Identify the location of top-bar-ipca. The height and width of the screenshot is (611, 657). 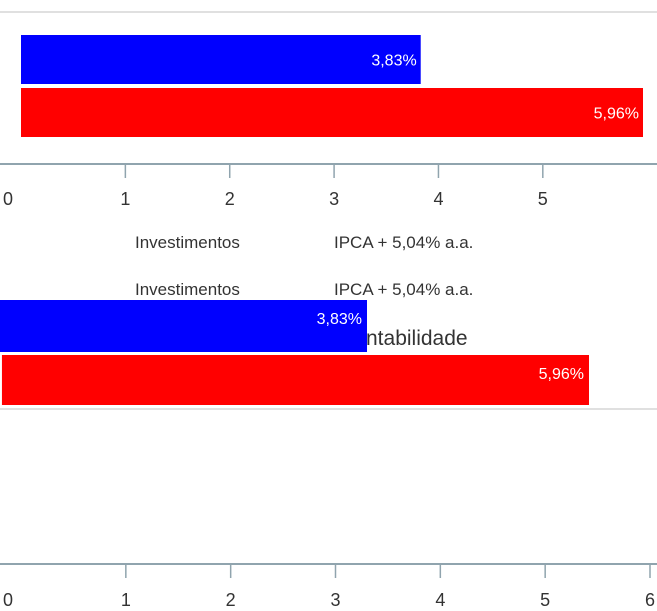
(332, 112).